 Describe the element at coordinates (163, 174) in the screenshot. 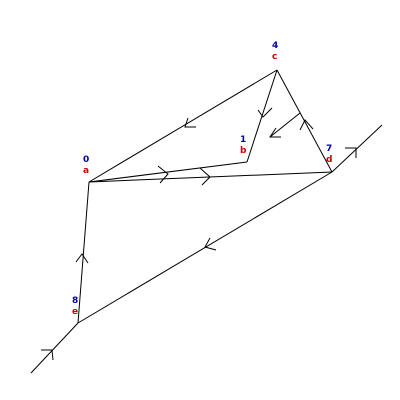

I see `arrow-edge-a-b` at that location.